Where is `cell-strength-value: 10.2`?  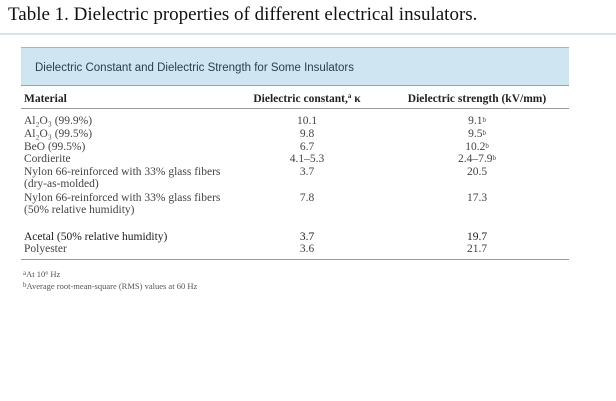
cell-strength-value: 10.2 is located at coordinates (475, 146).